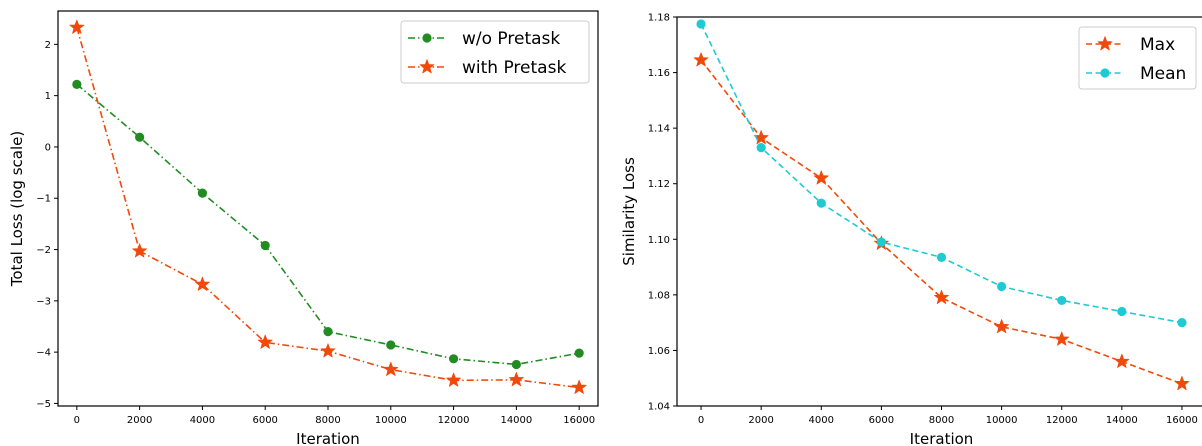 This screenshot has width=1202, height=446. What do you see at coordinates (1137, 58) in the screenshot?
I see `legend: Max Mean` at bounding box center [1137, 58].